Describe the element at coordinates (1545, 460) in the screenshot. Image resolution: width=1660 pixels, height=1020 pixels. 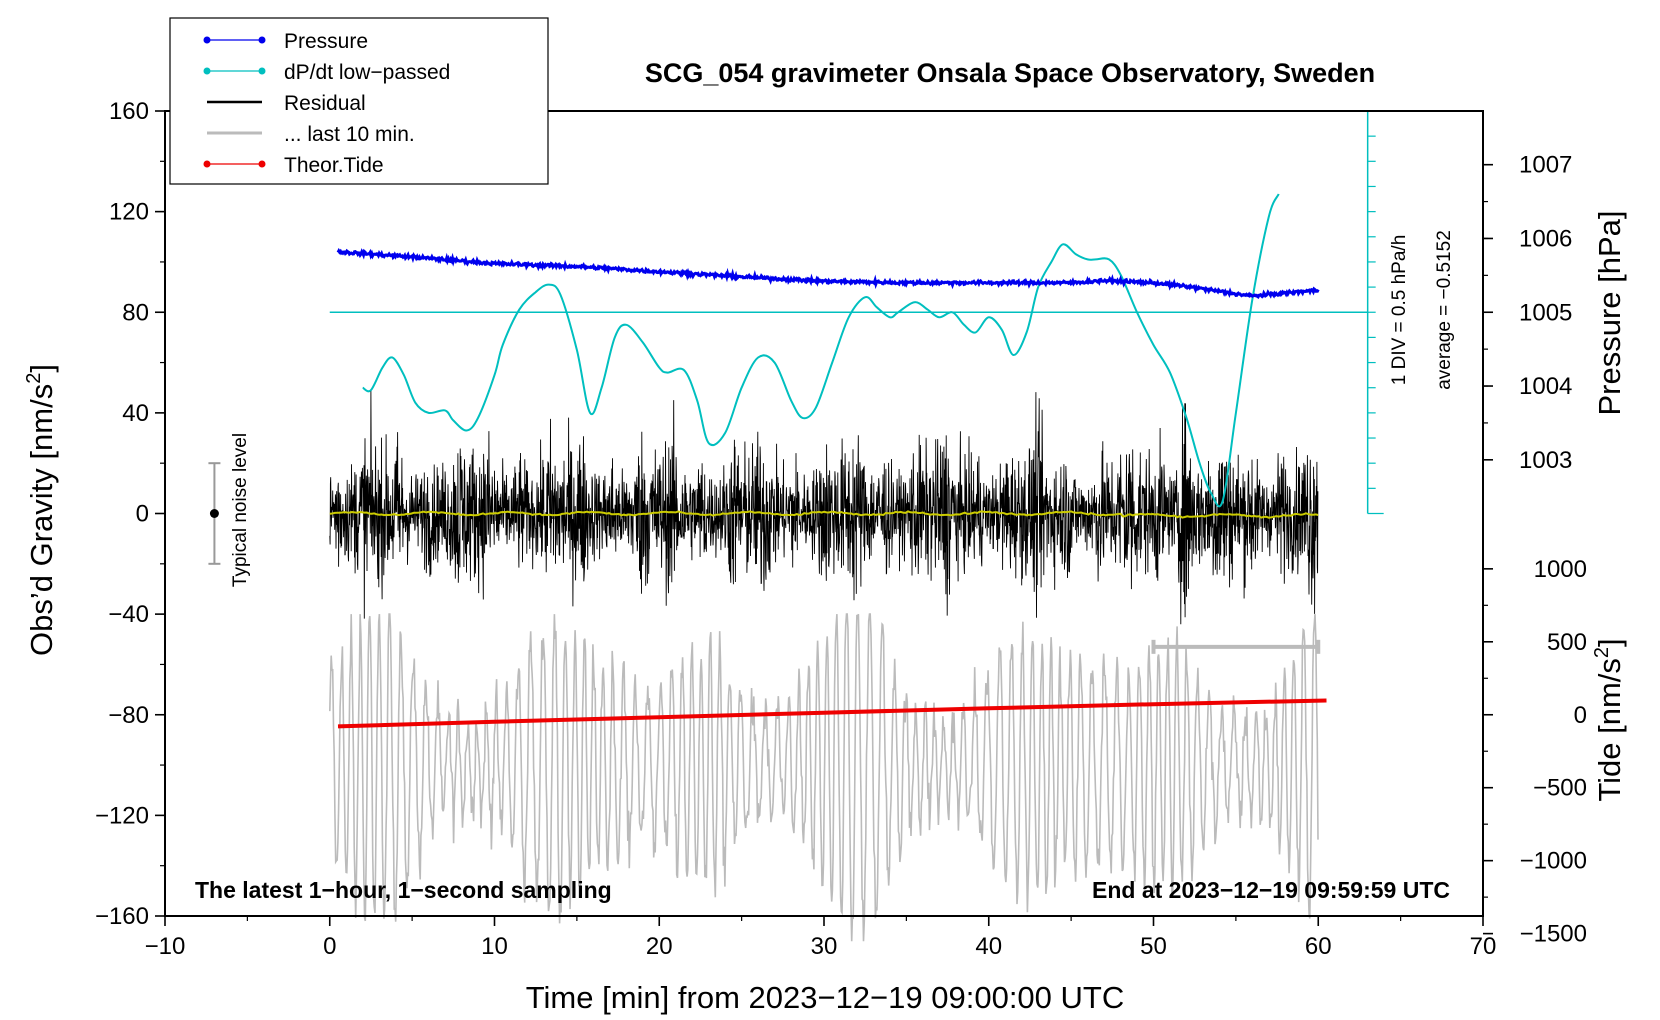
I see `pressure-tick-label: 1003` at that location.